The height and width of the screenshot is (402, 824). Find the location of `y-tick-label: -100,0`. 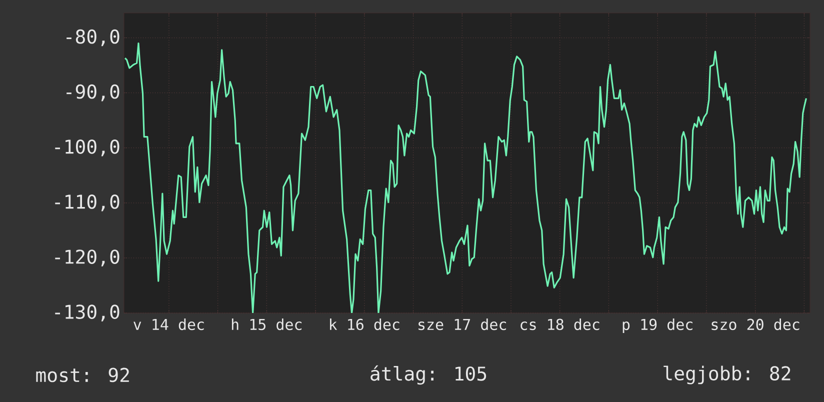

y-tick-label: -100,0 is located at coordinates (87, 147).